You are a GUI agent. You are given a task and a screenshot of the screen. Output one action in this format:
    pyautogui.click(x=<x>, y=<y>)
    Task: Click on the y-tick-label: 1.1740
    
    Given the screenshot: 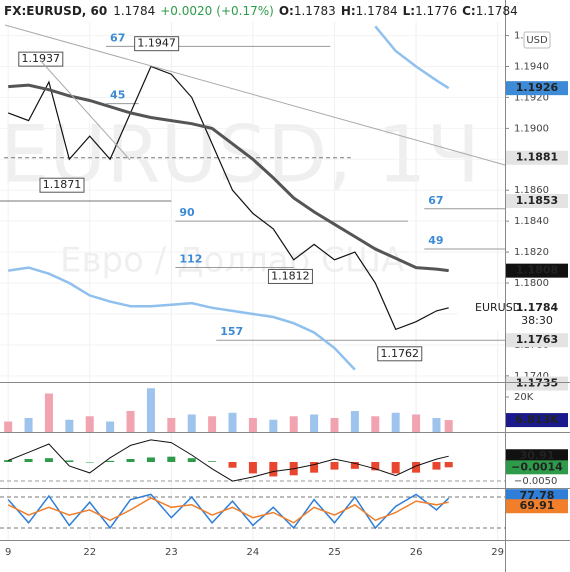 What is the action you would take?
    pyautogui.click(x=531, y=376)
    